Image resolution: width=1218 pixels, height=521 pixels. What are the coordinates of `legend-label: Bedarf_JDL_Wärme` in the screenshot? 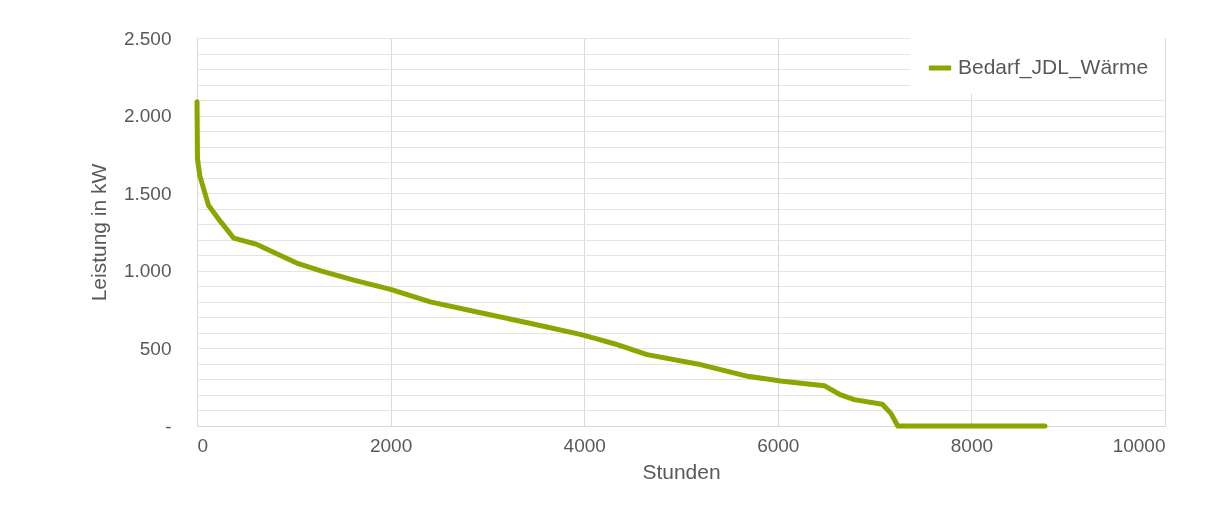 It's located at (1053, 67).